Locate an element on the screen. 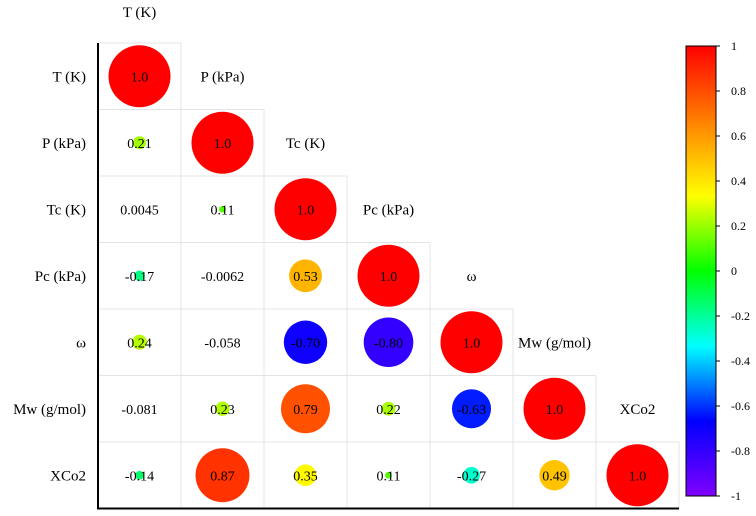 The image size is (756, 516). correlation-value: 0.21 is located at coordinates (139, 144).